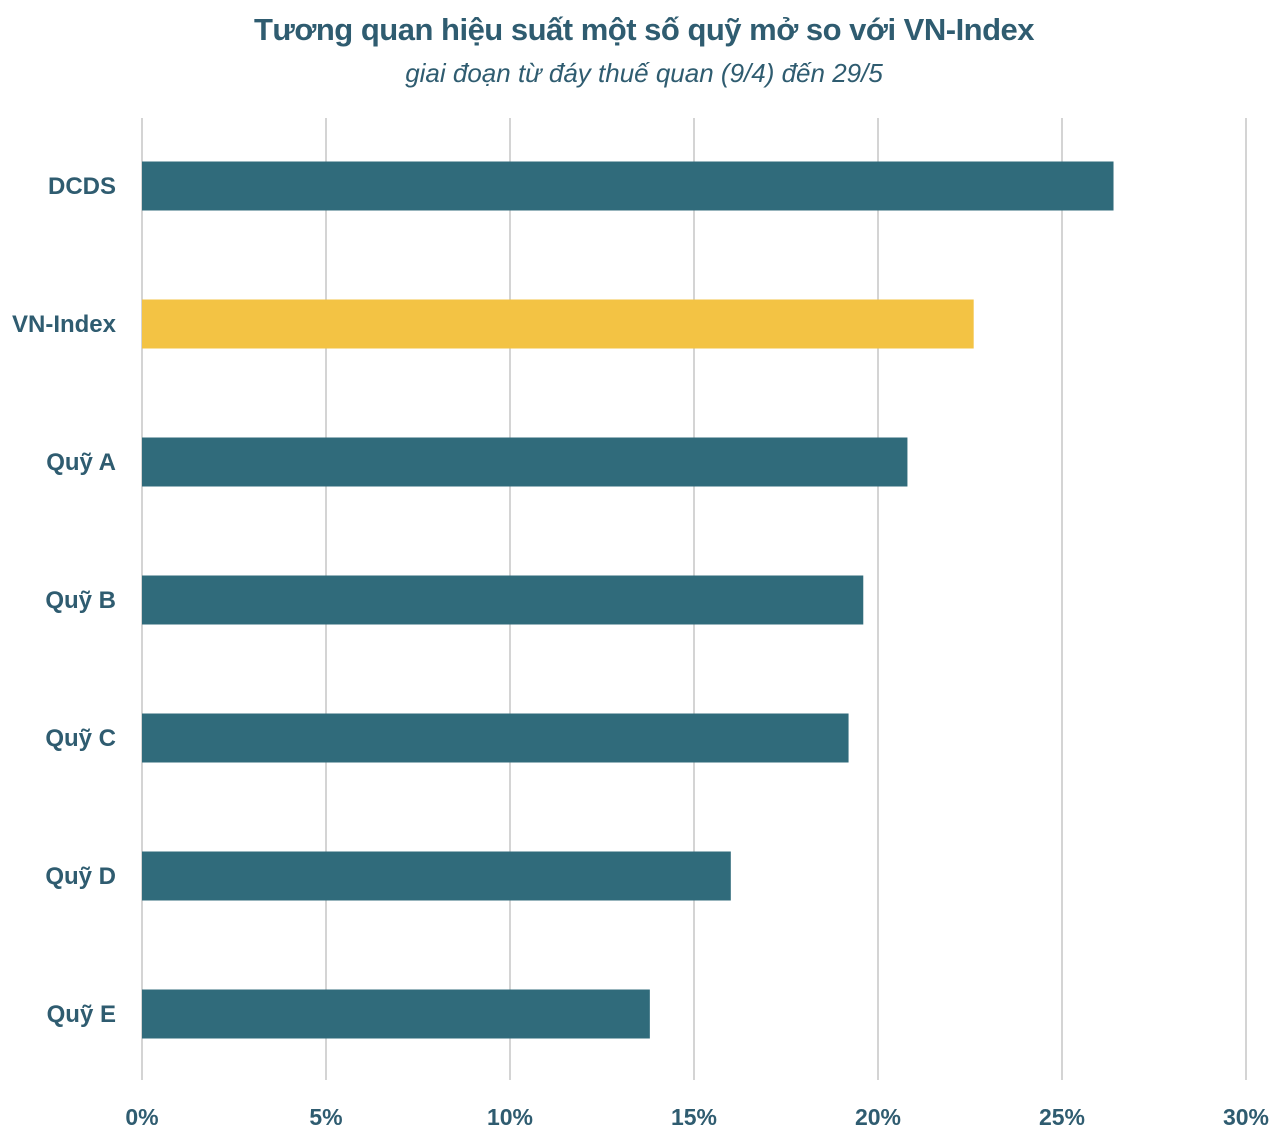 Image resolution: width=1288 pixels, height=1146 pixels. I want to click on bar-qu-c, so click(495, 738).